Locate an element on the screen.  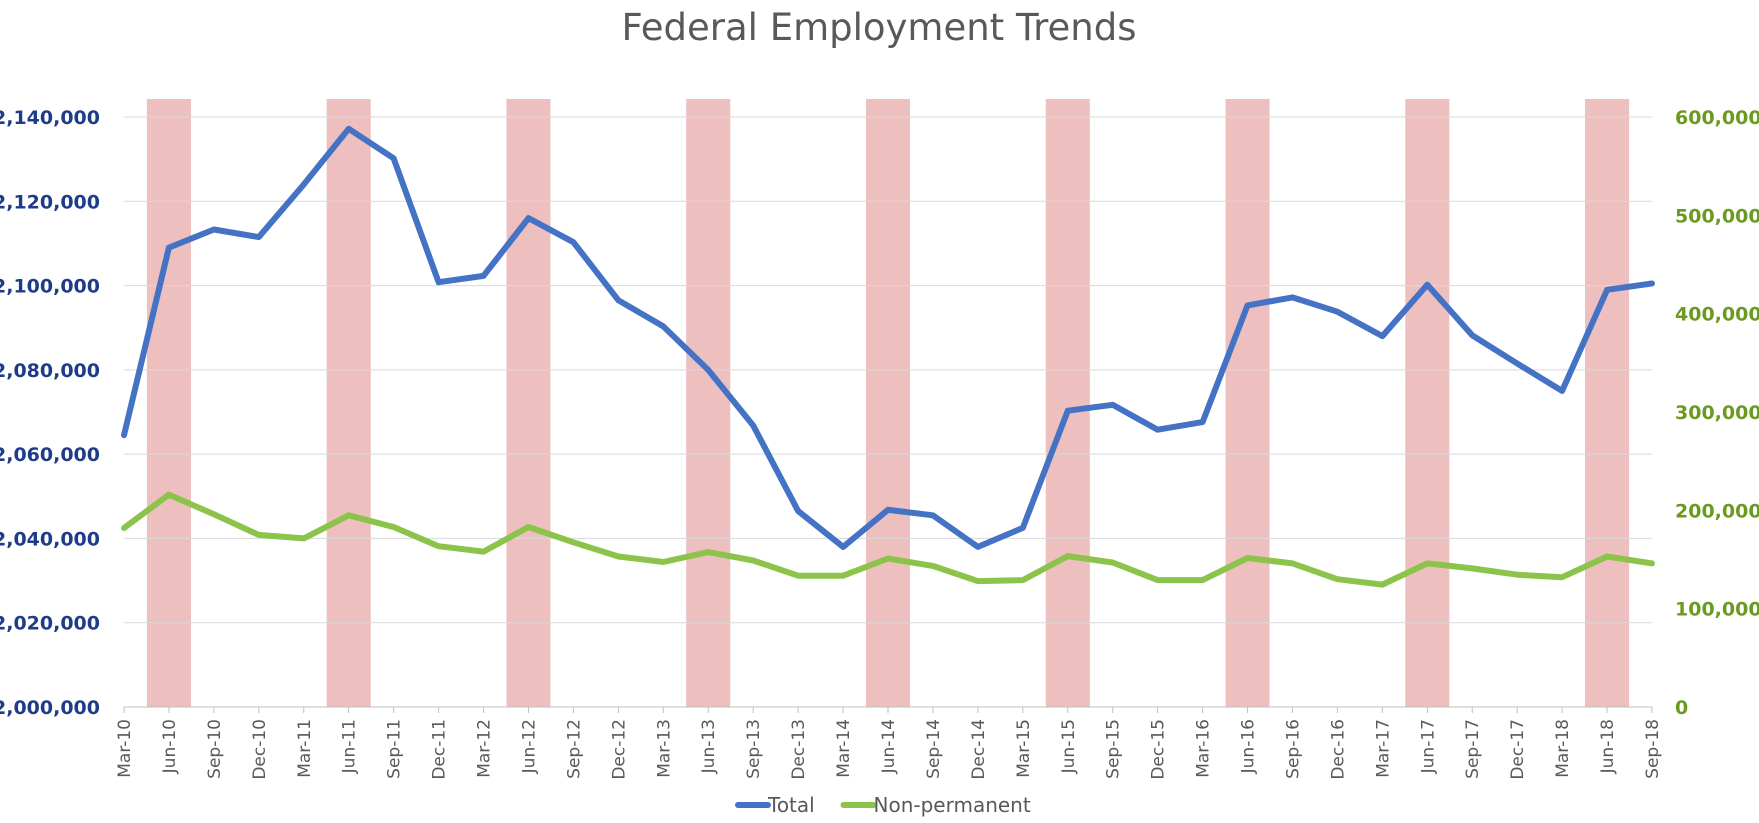
x-tick-label: Jun-12 is located at coordinates (529, 746).